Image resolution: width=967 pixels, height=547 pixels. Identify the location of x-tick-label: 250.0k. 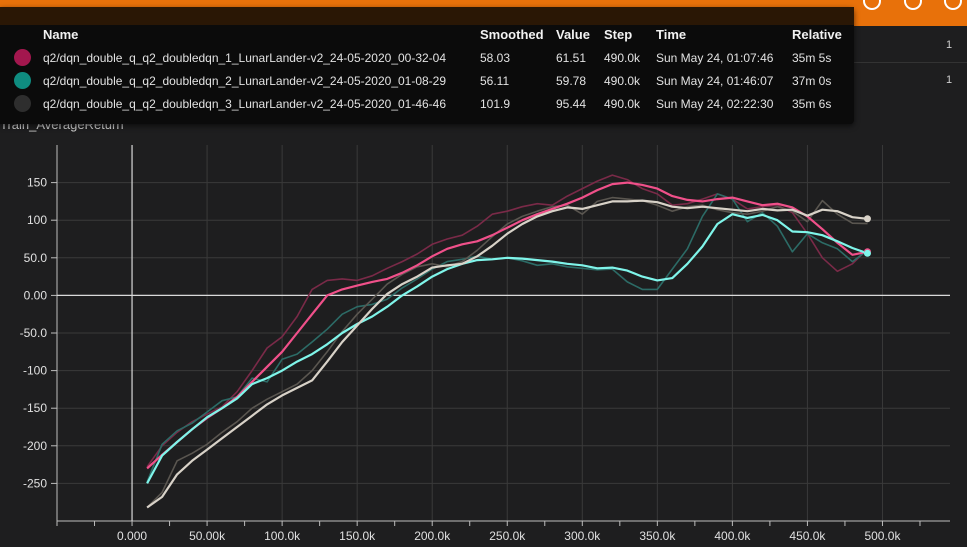
(507, 536).